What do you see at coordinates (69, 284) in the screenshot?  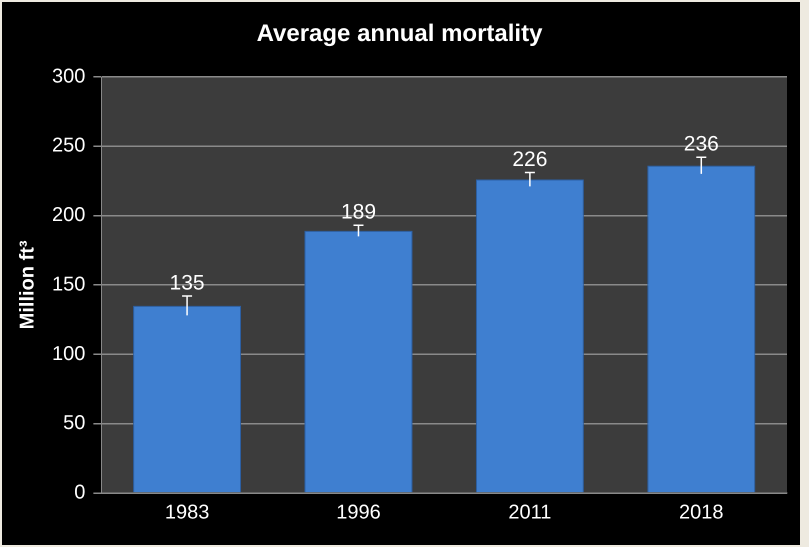 I see `y-tick-label: 150` at bounding box center [69, 284].